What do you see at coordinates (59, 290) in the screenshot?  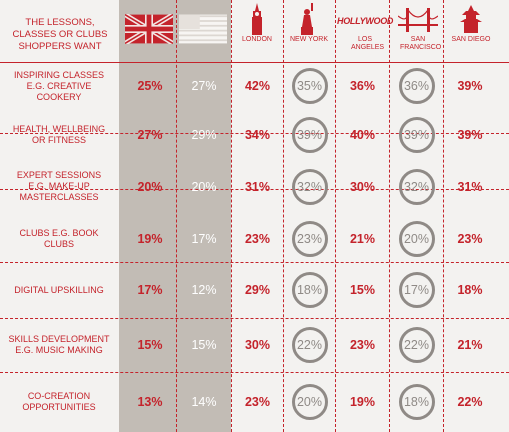 I see `row-label: DIGITAL UPSKILLING` at bounding box center [59, 290].